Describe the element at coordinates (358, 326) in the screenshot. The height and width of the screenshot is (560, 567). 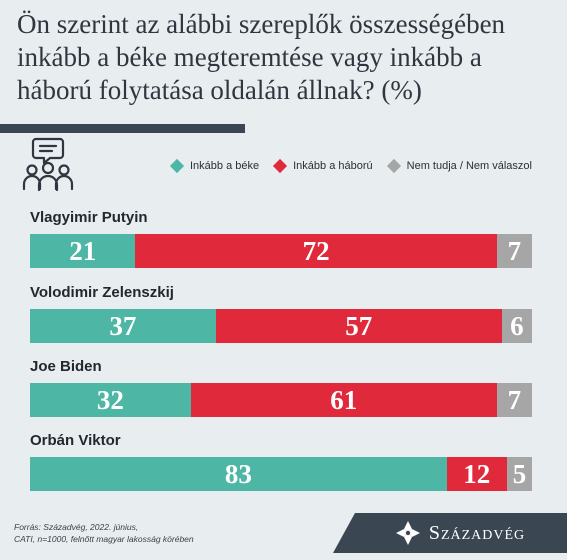
I see `bar-segment-war: 57` at that location.